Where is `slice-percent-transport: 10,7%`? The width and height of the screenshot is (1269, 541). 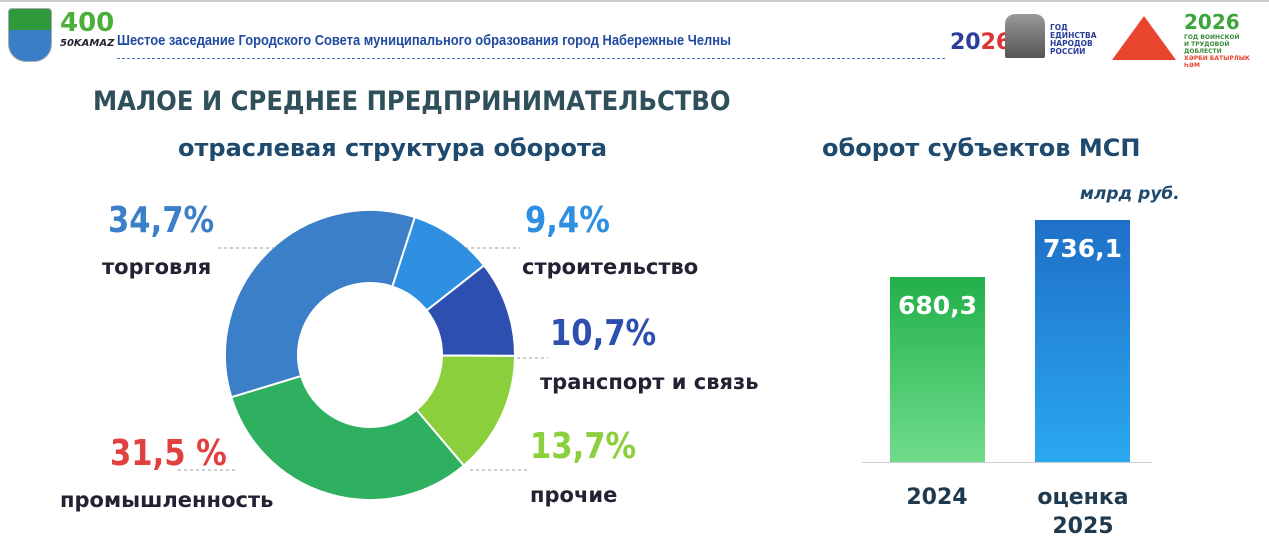 slice-percent-transport: 10,7% is located at coordinates (603, 333).